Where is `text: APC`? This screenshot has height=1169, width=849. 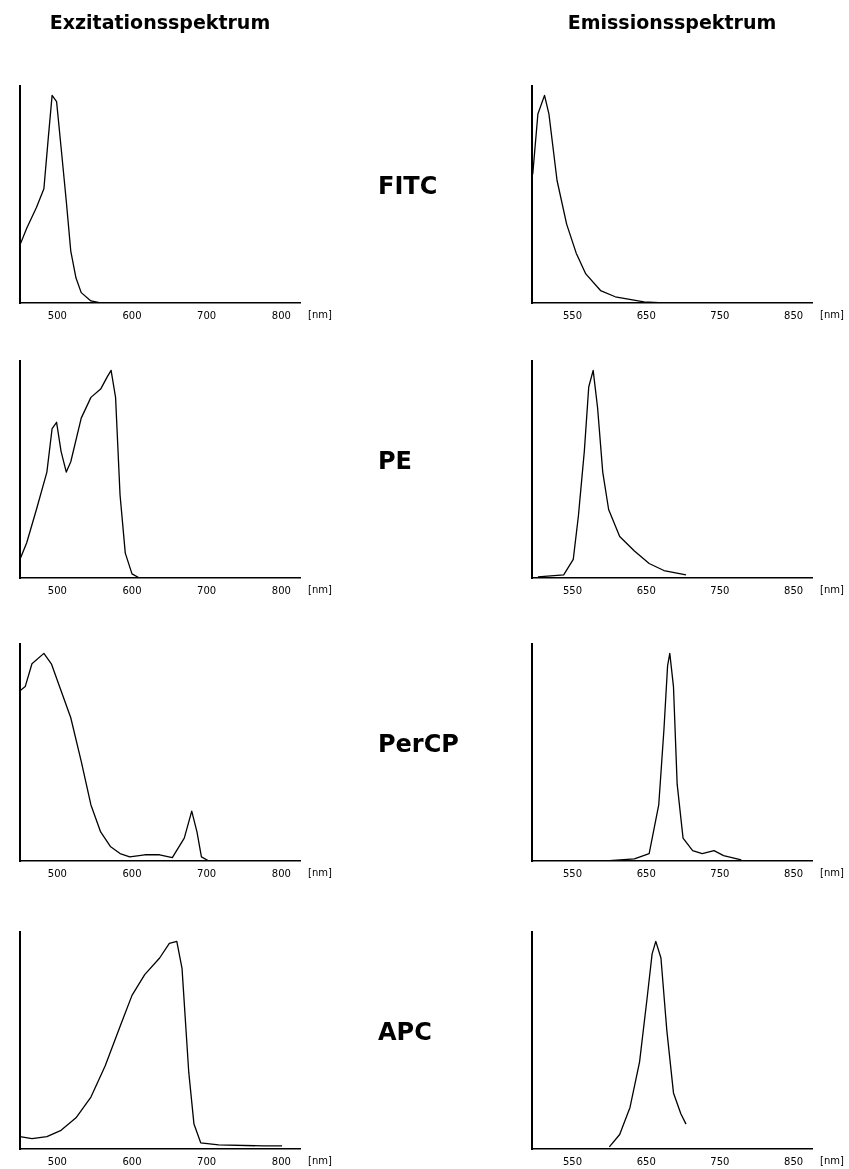
text: APC is located at coordinates (405, 1032).